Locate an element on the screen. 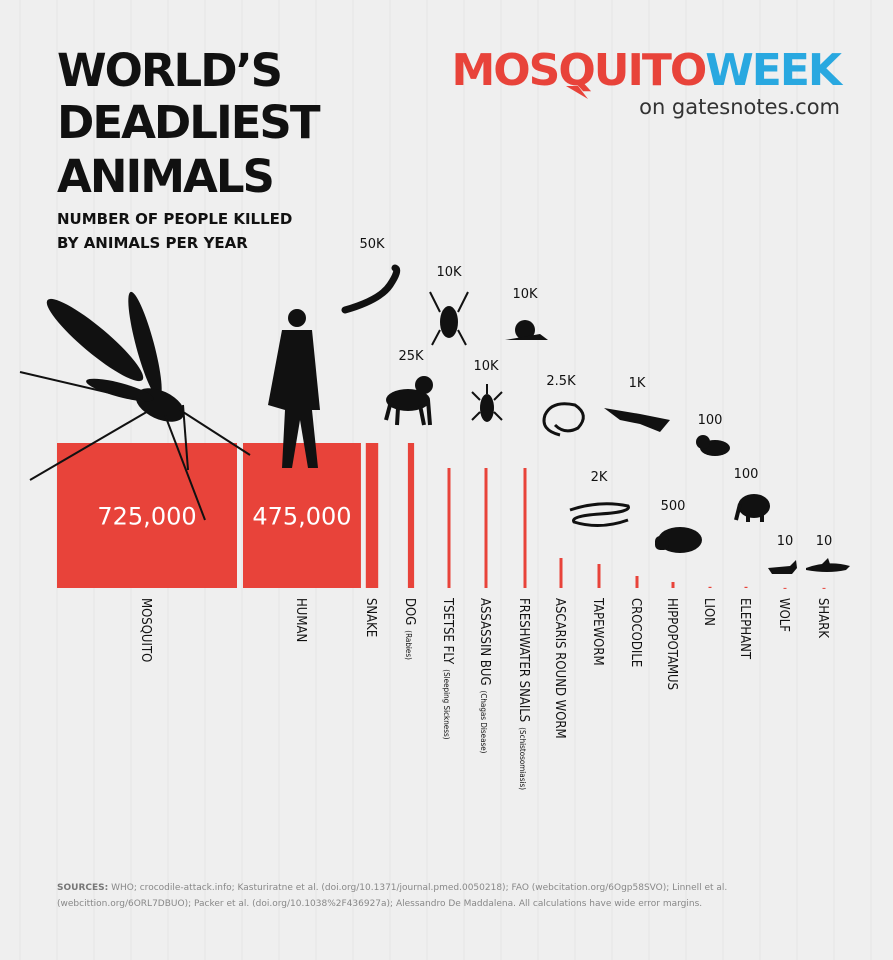  value-label: 2K is located at coordinates (599, 477).